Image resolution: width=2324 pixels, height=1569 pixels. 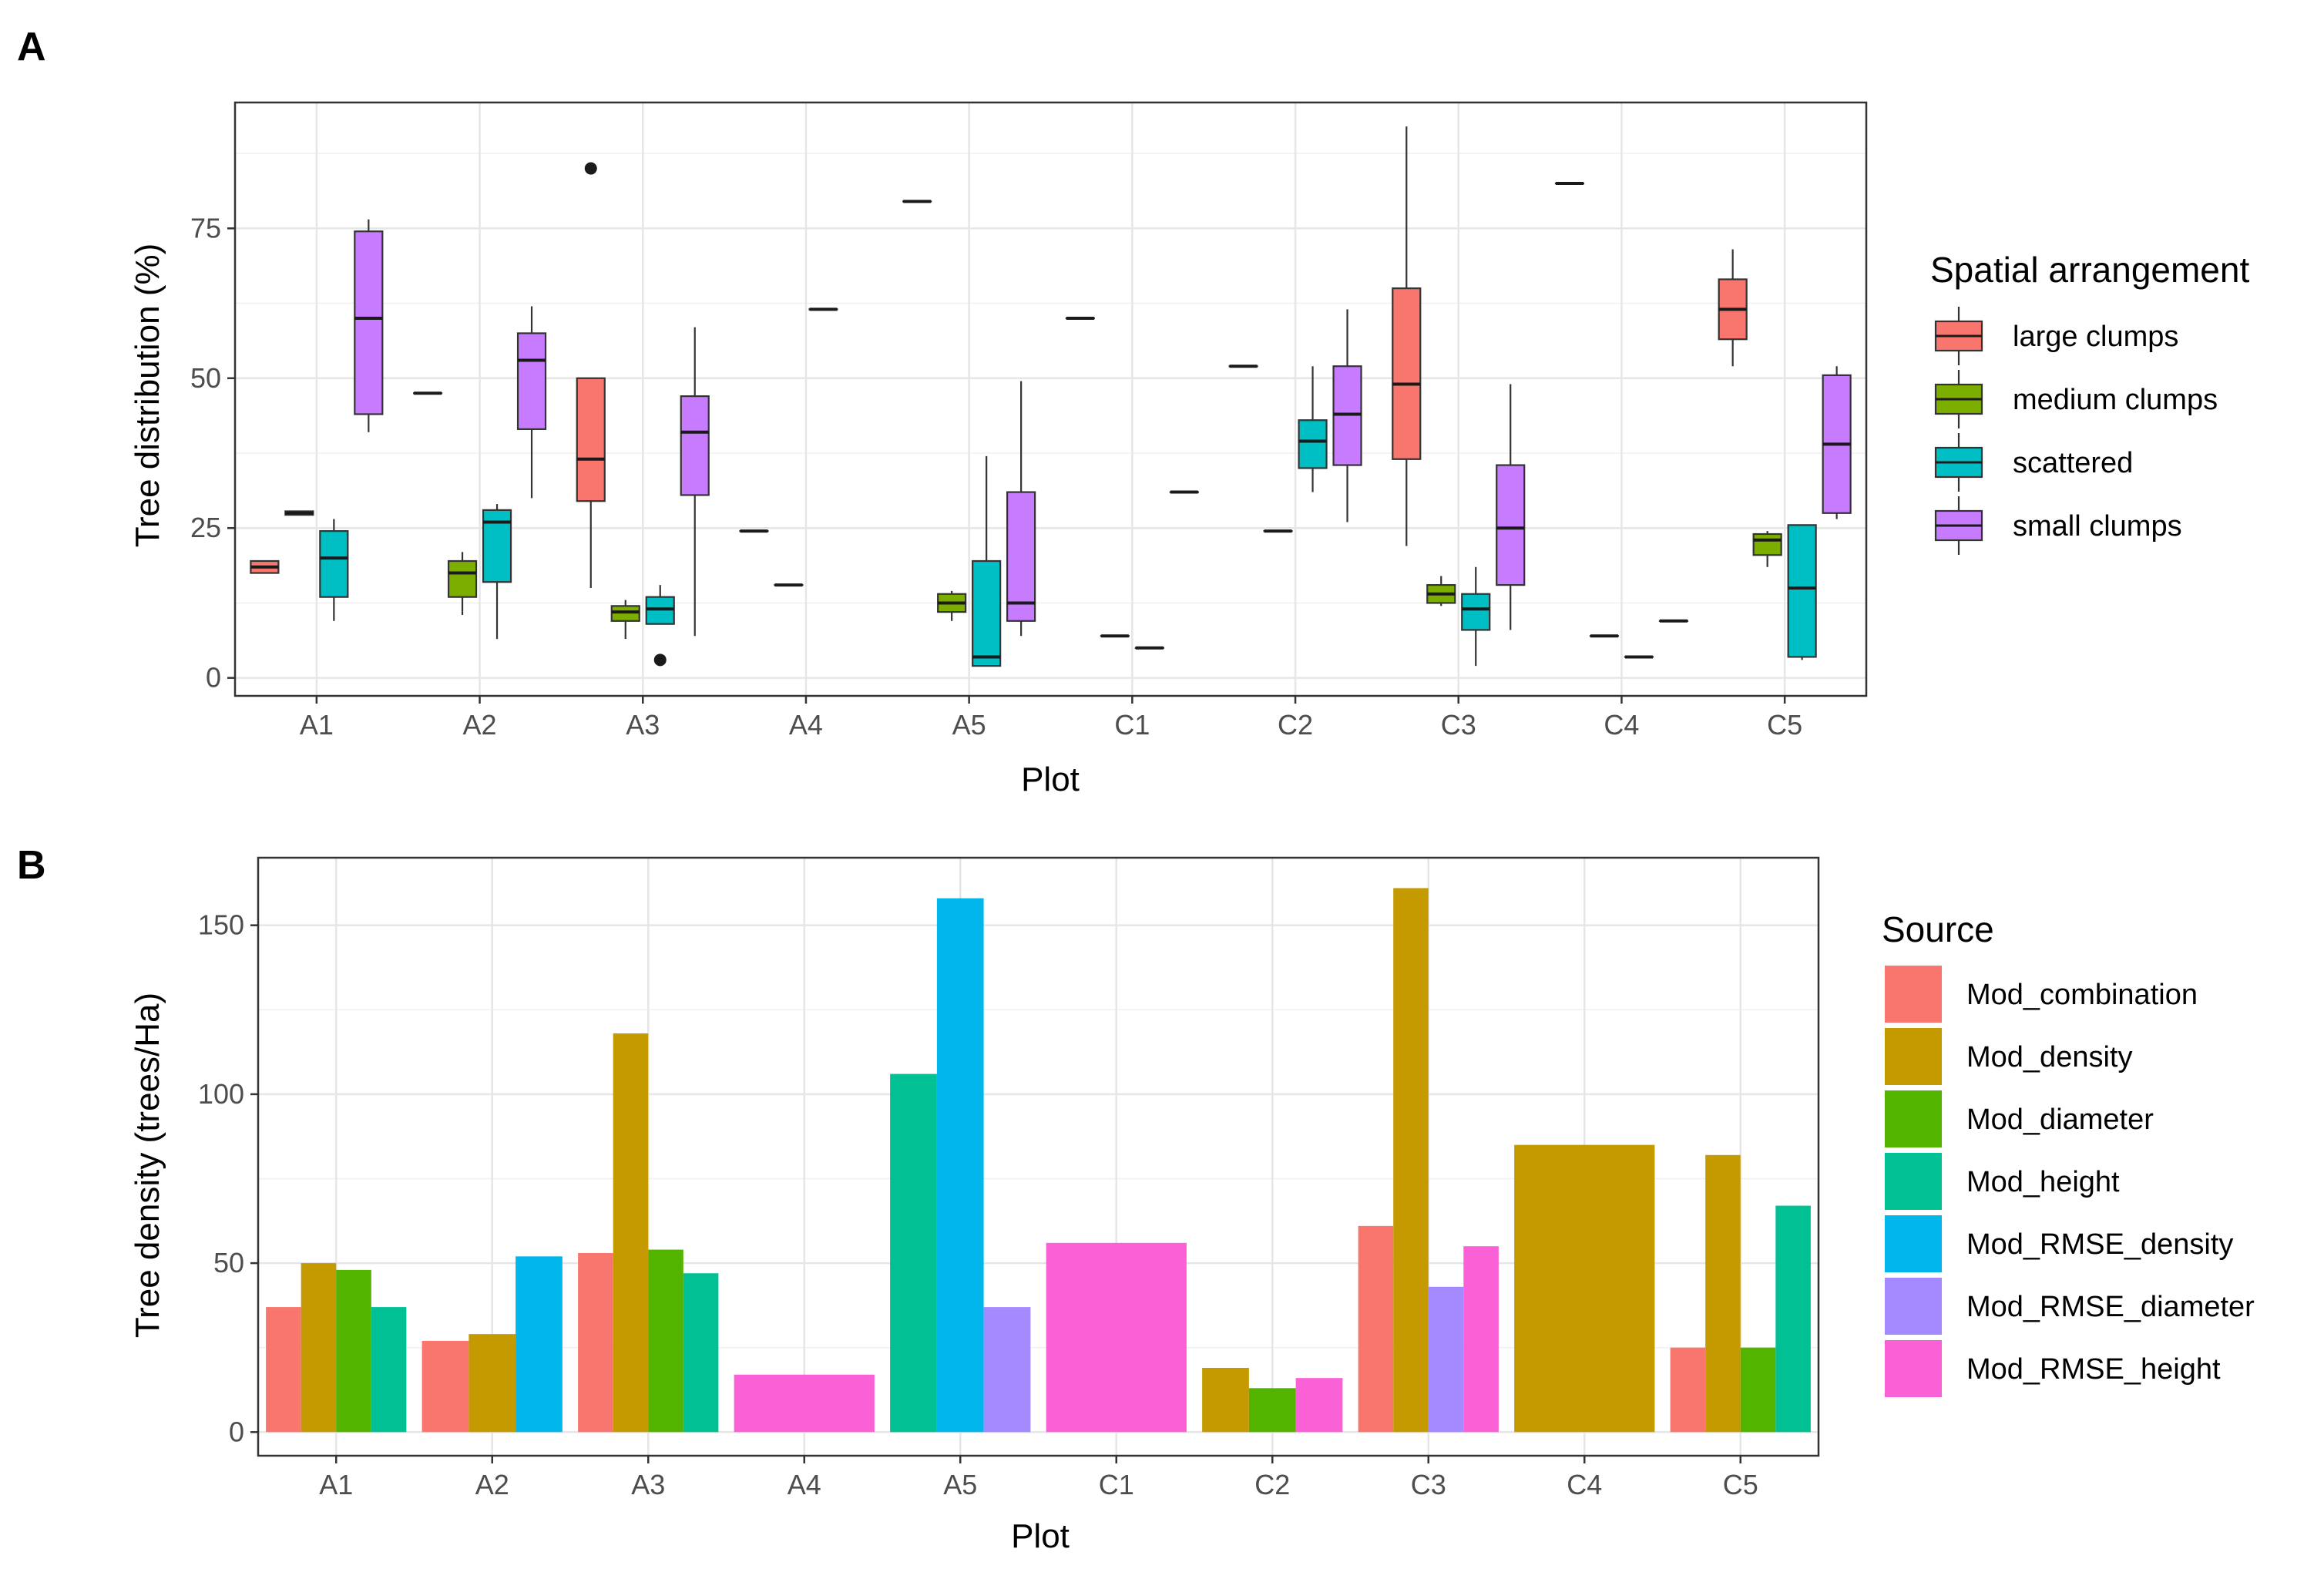 I want to click on legend-key-mod-combination, so click(x=1913, y=994).